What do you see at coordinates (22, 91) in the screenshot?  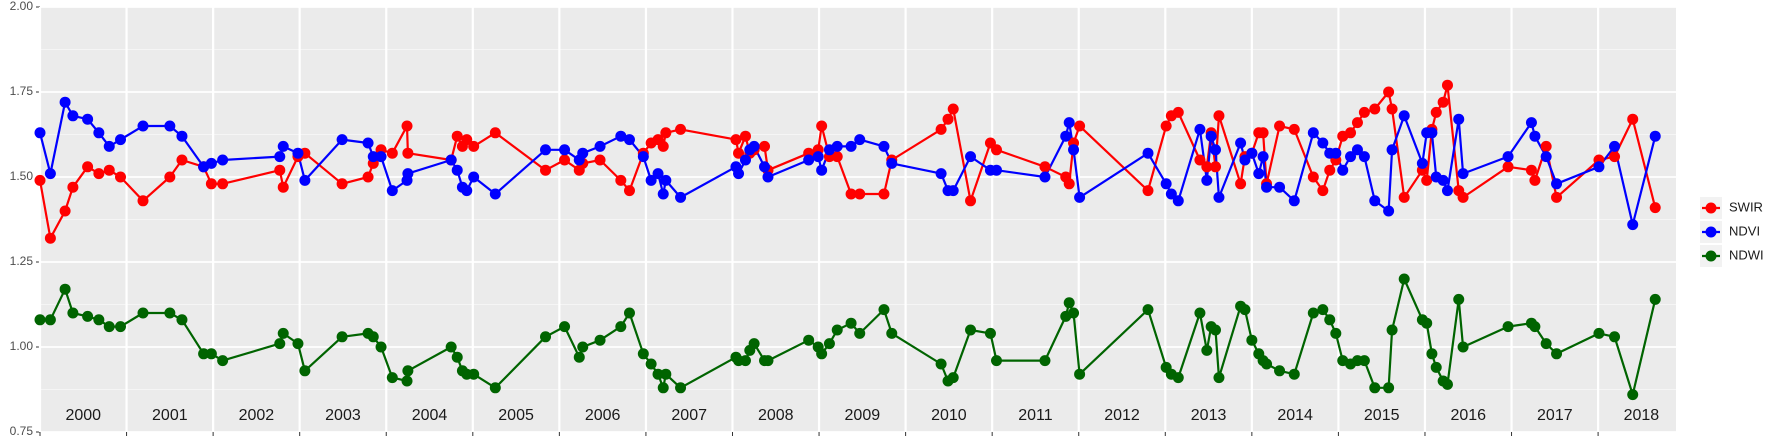 I see `y-tick-label: 1.75` at bounding box center [22, 91].